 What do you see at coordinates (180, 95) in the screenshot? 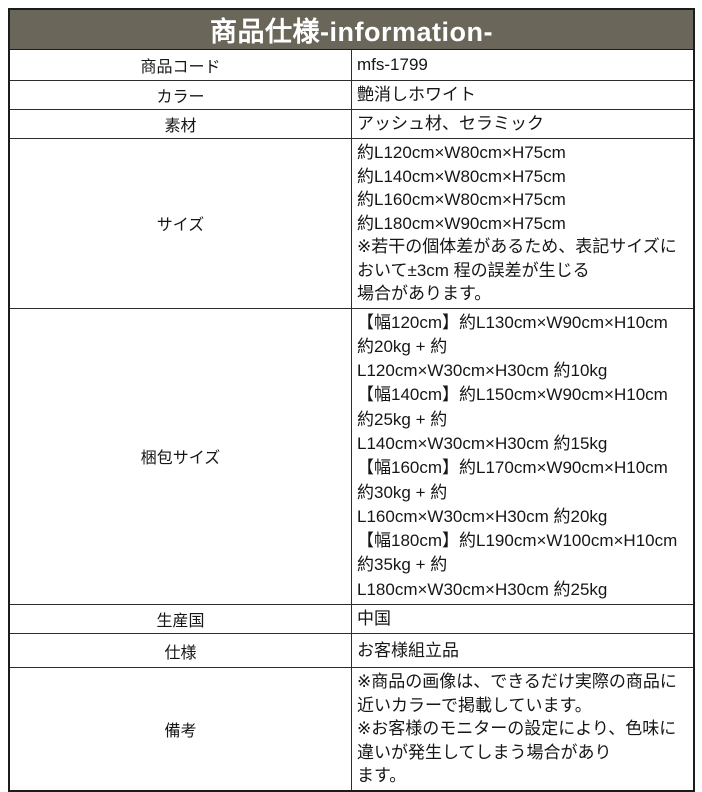
I see `row-label: カラー` at bounding box center [180, 95].